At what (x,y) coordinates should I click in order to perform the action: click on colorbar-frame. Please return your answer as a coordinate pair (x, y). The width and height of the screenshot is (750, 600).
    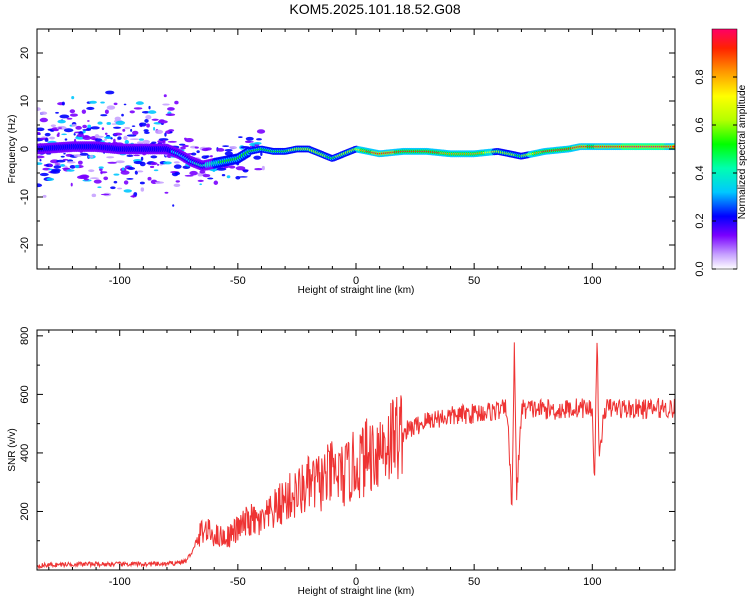
    Looking at the image, I should click on (724, 149).